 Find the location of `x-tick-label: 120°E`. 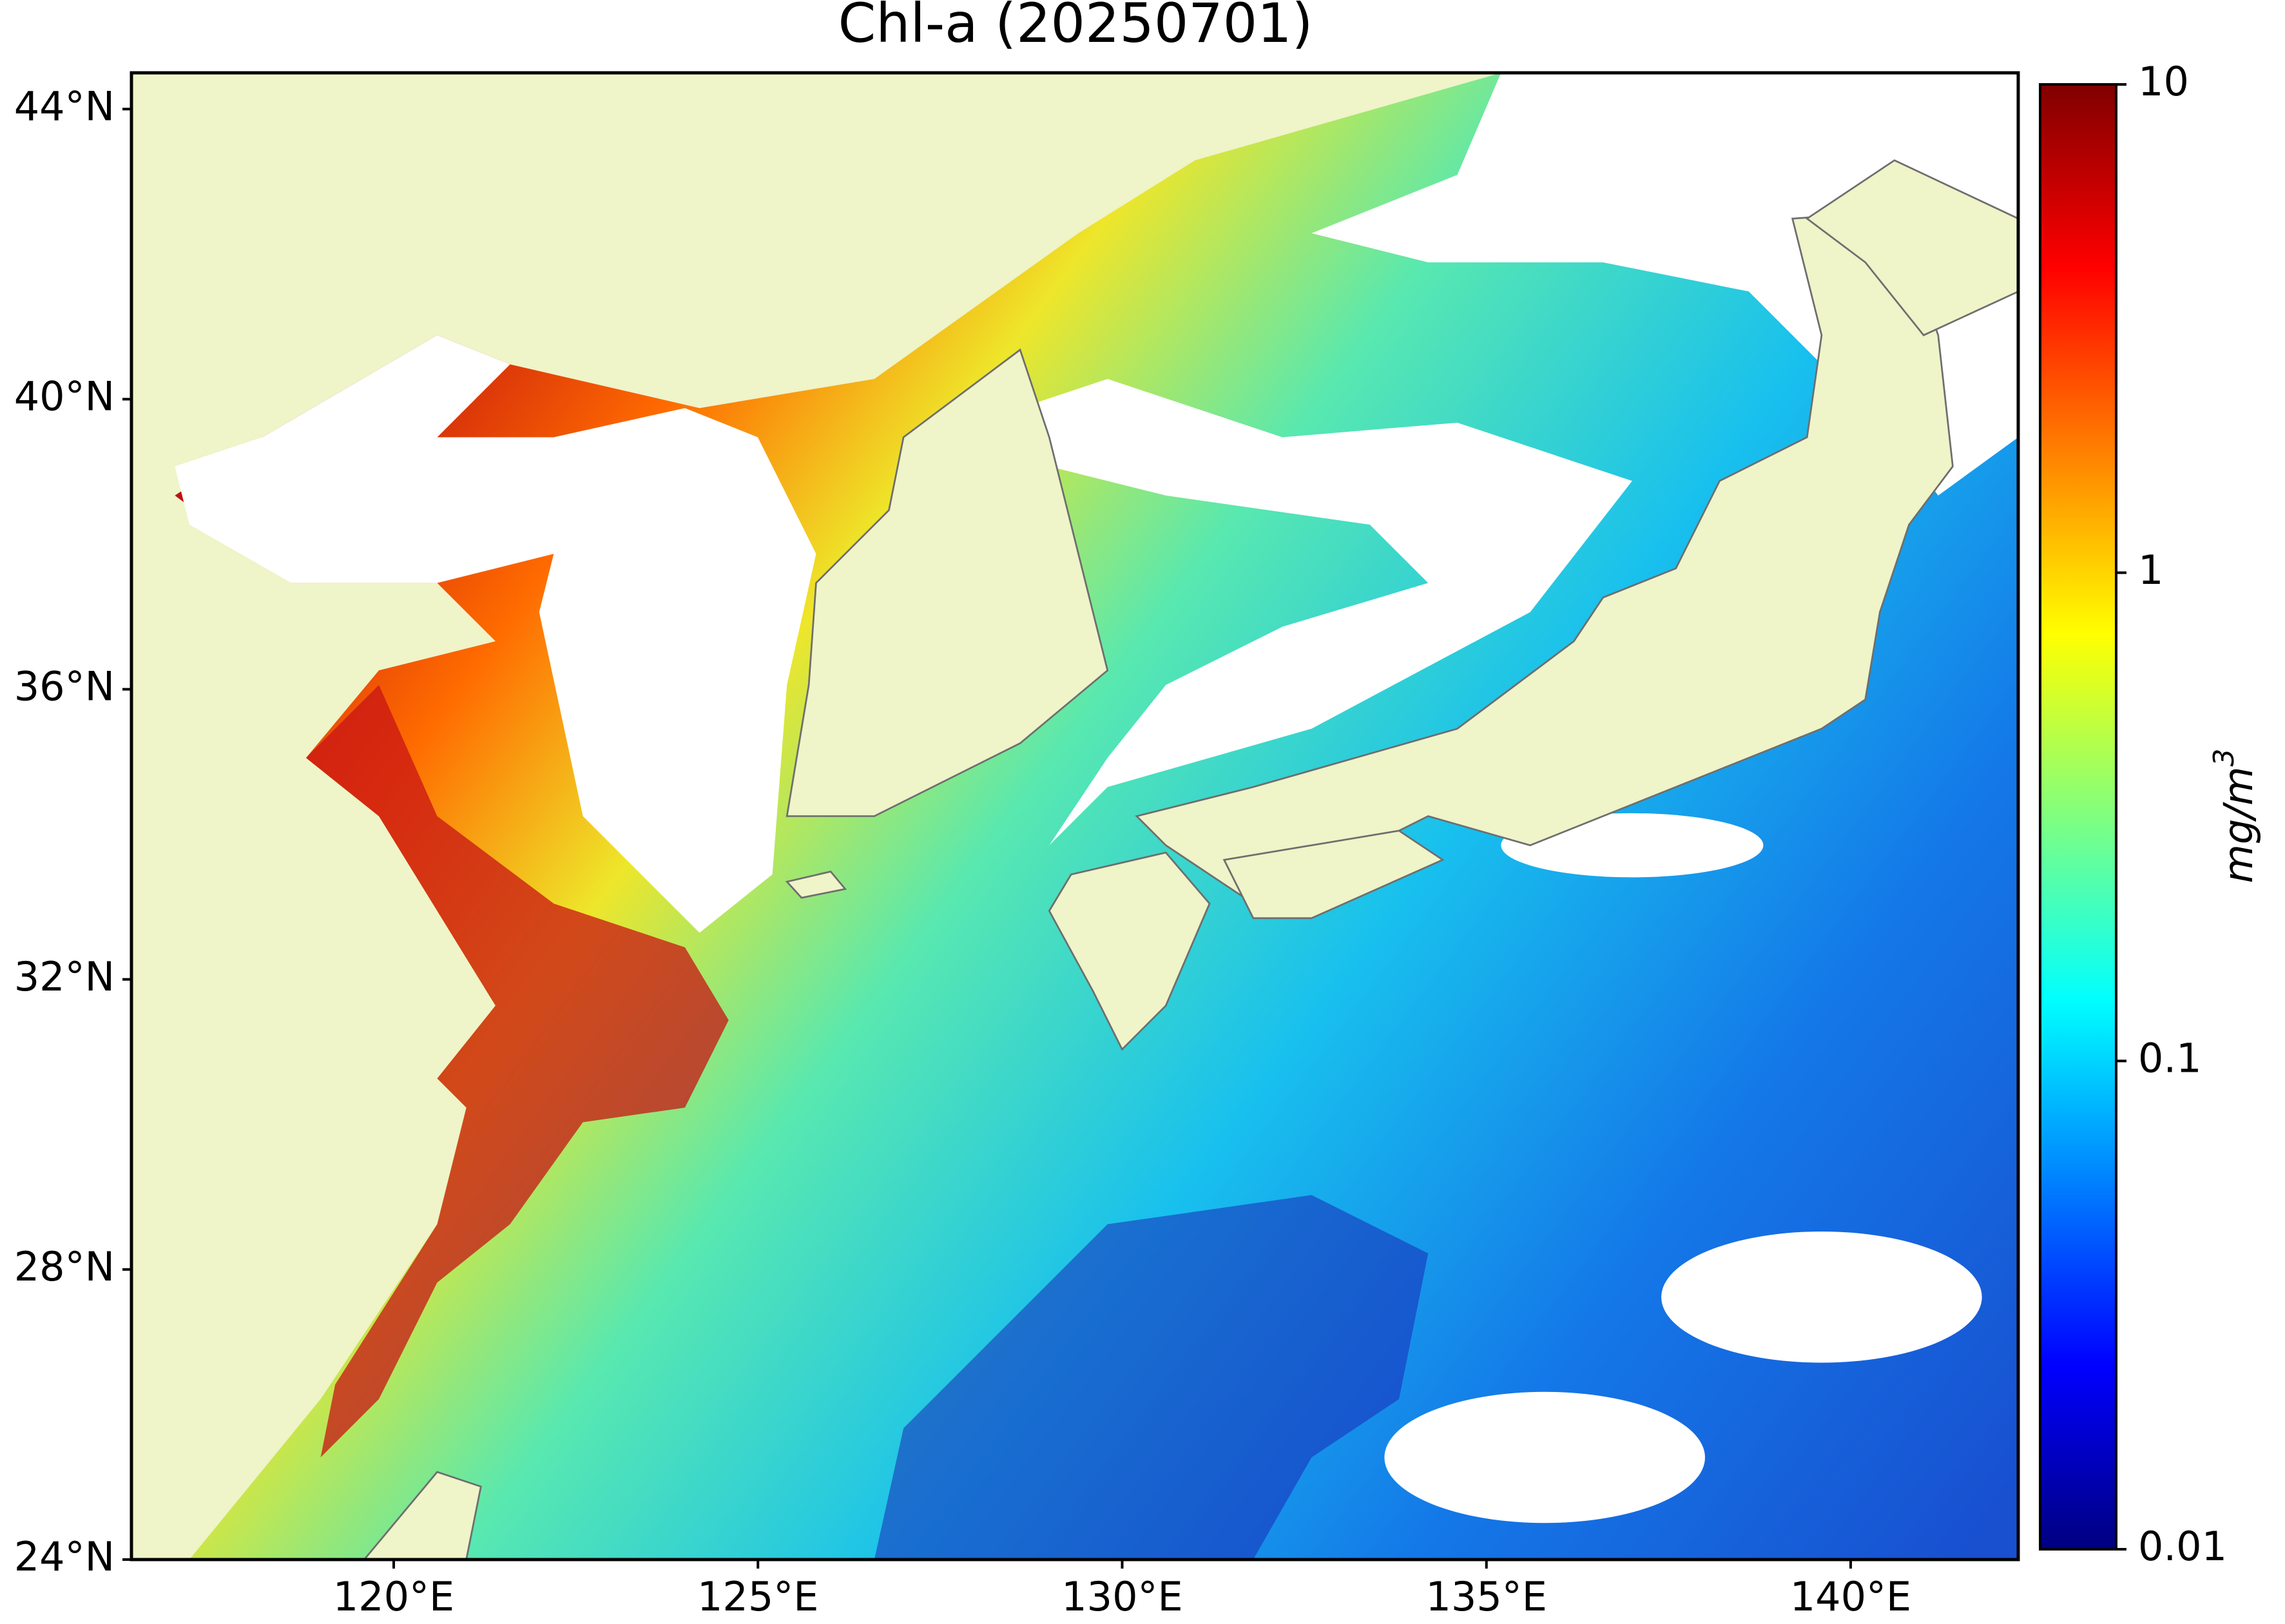

x-tick-label: 120°E is located at coordinates (394, 1597).